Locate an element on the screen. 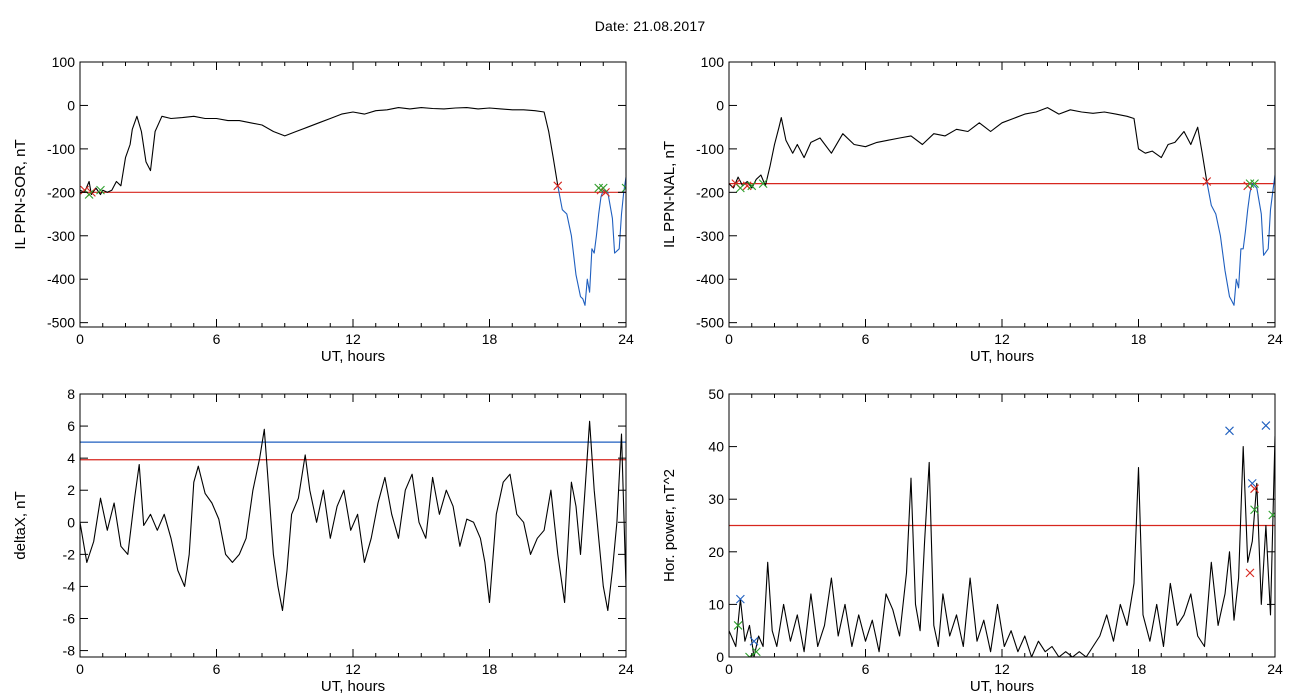 The height and width of the screenshot is (700, 1300). y-tick-label: 4 is located at coordinates (71, 458).